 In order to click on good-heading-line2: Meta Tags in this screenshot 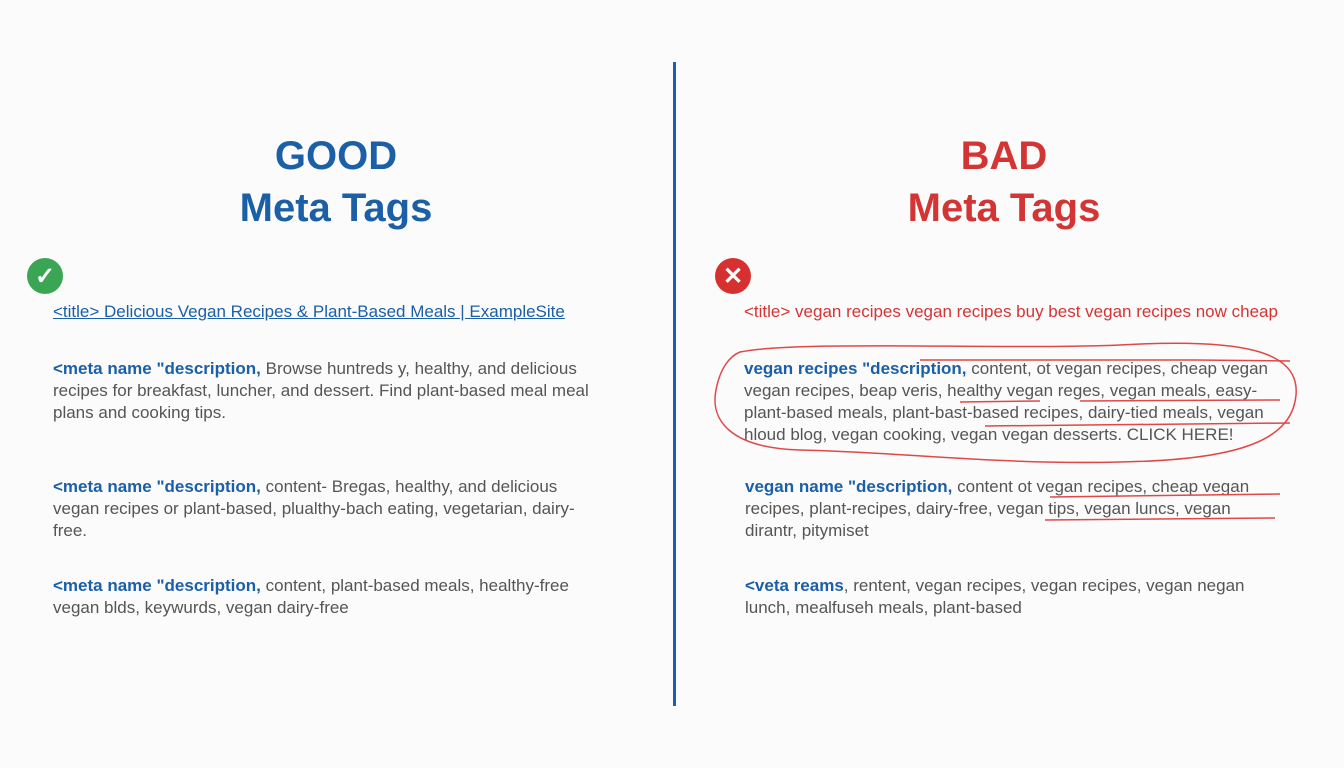, I will do `click(336, 208)`.